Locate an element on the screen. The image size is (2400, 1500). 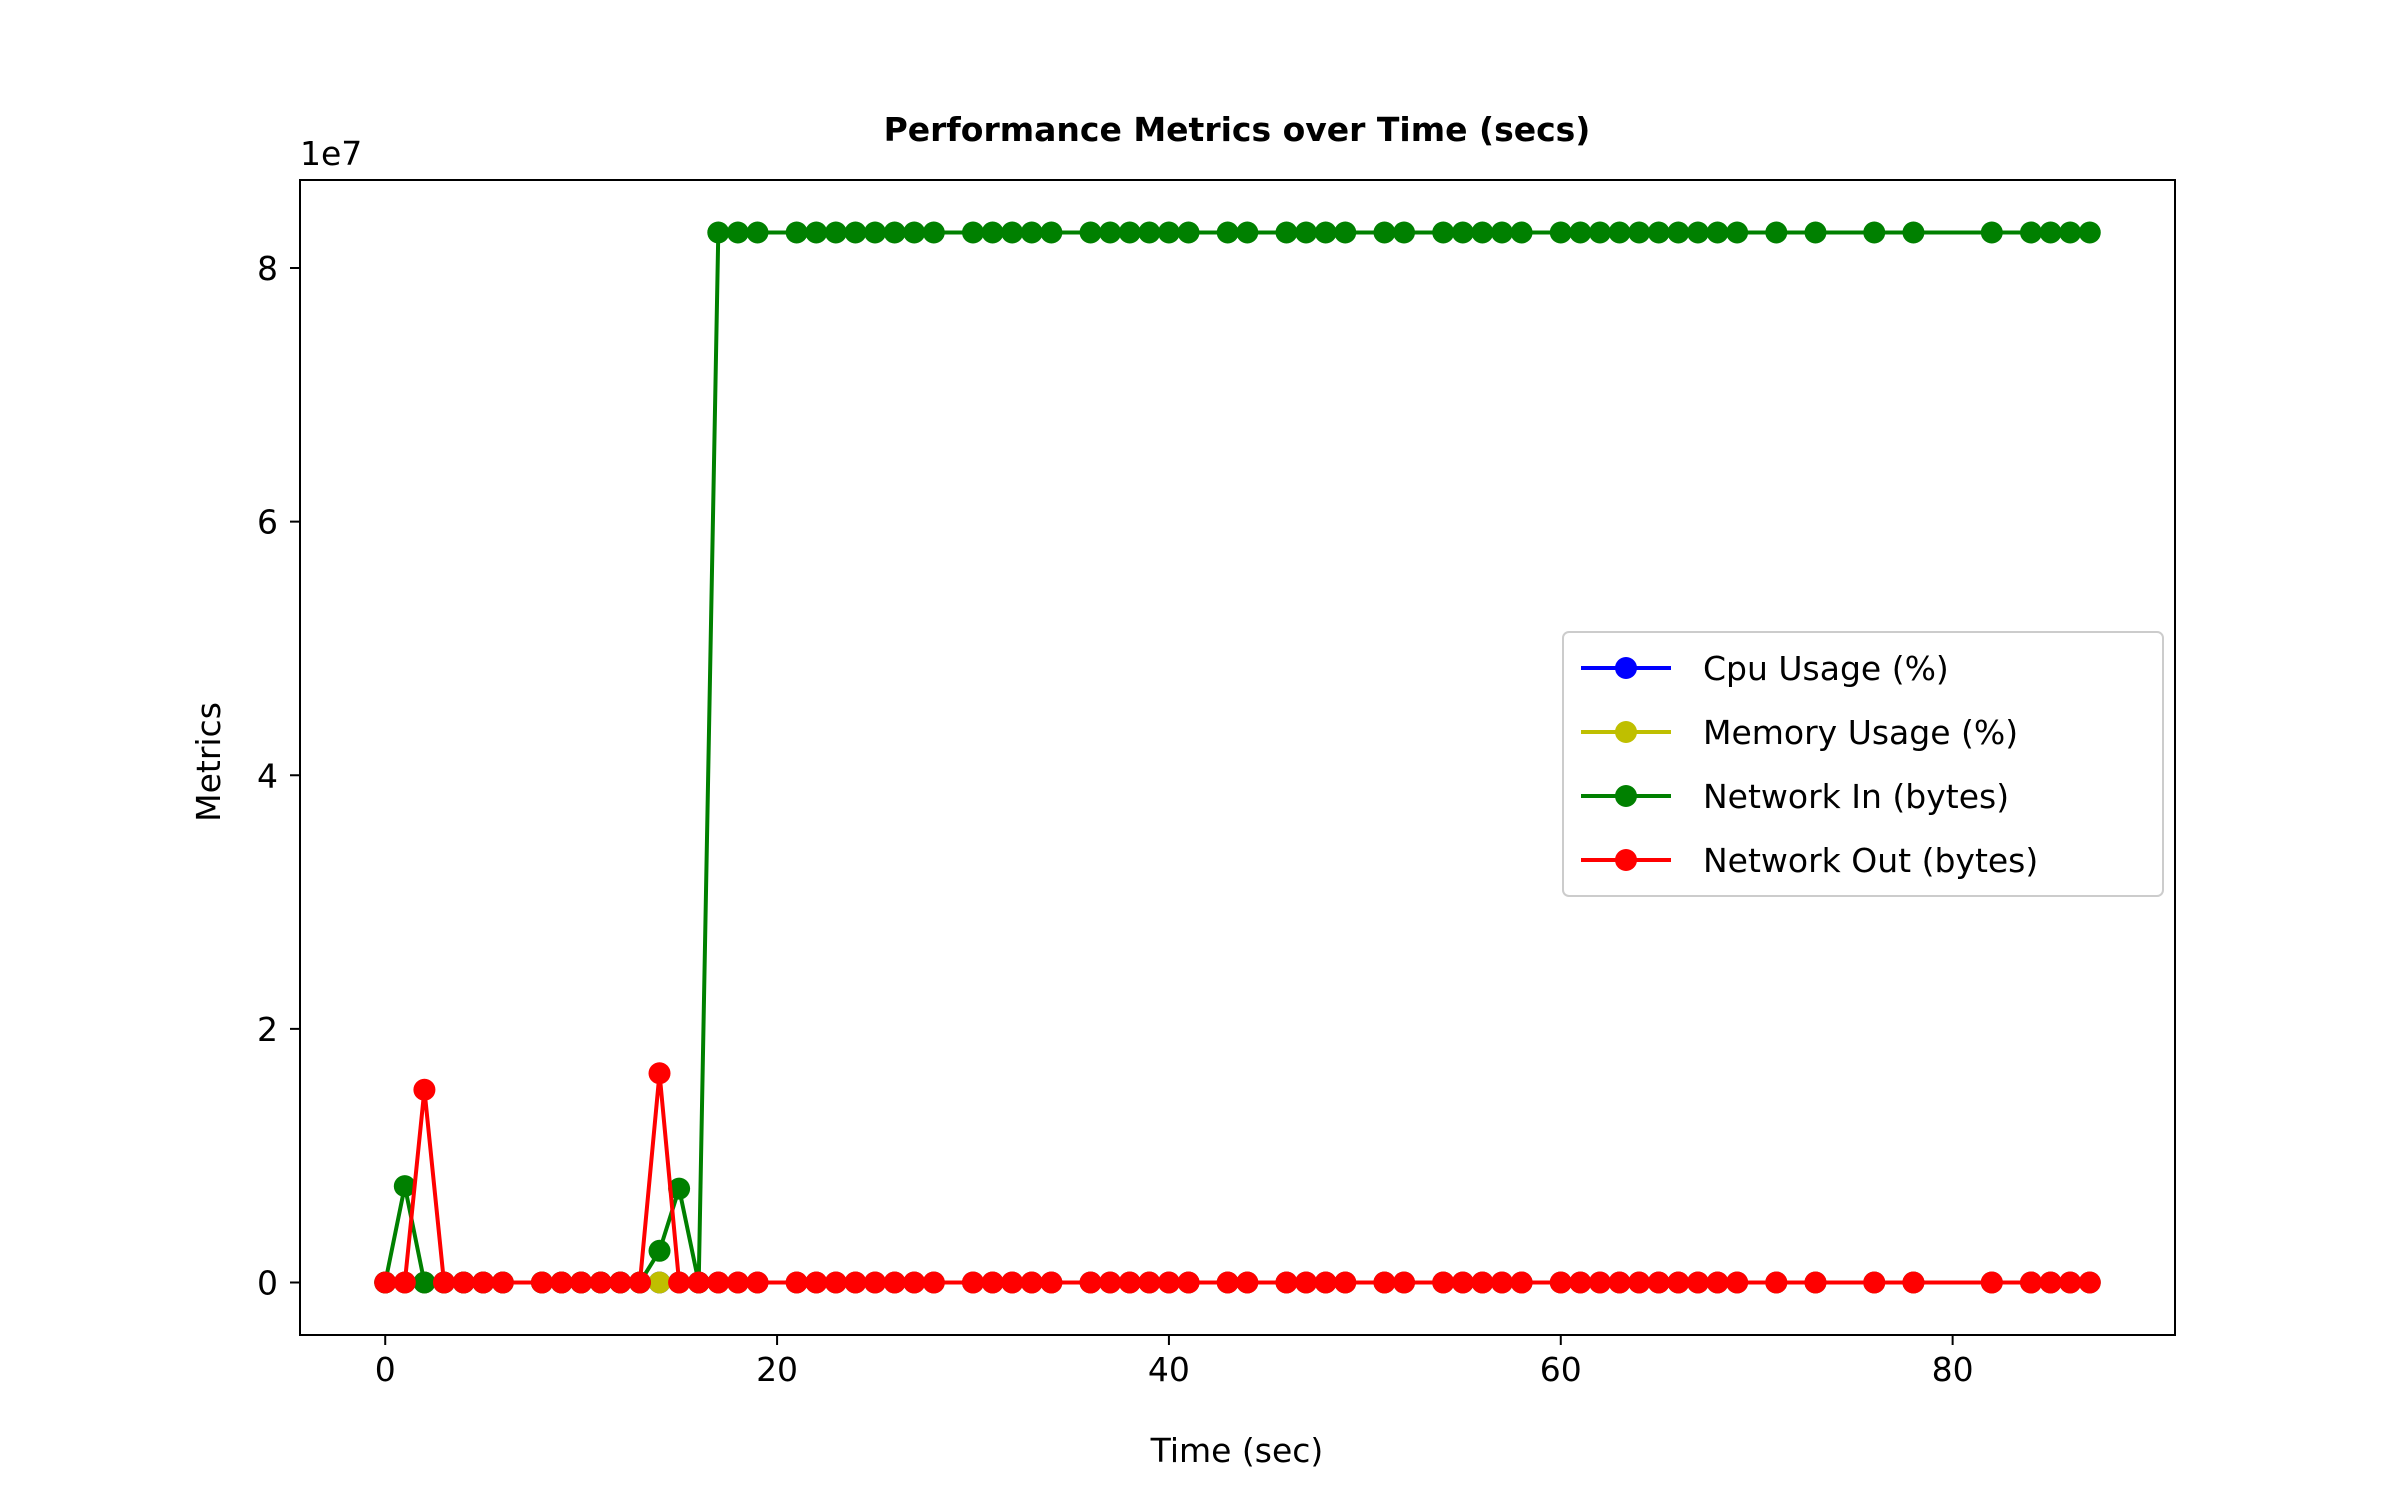
y-tick-label: 6 is located at coordinates (267, 522).